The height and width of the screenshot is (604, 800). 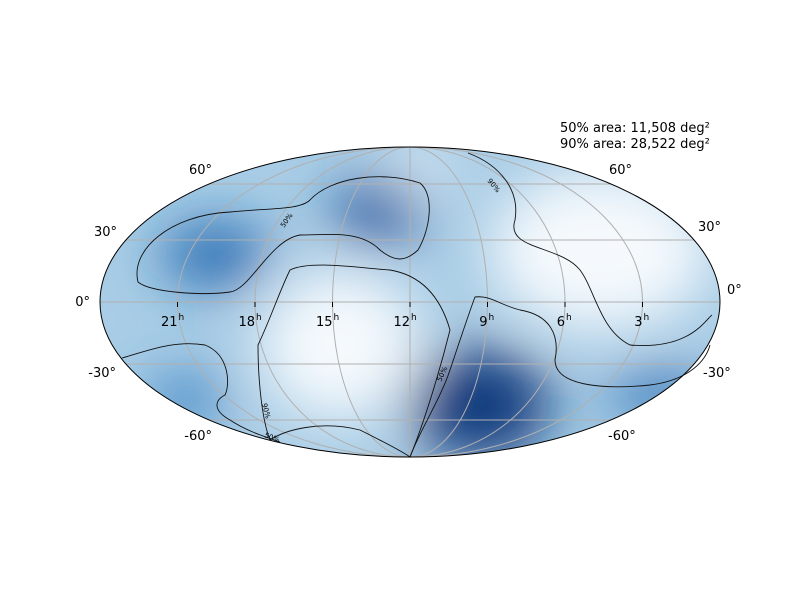 I want to click on ra-label: 18, so click(x=246, y=322).